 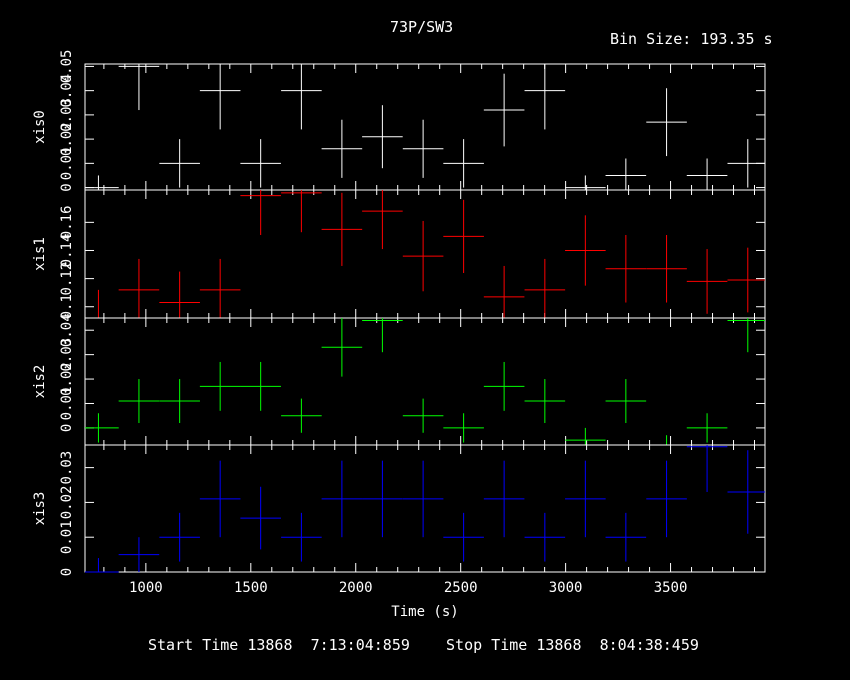 I want to click on stop-time-day: 13868, so click(x=559, y=645).